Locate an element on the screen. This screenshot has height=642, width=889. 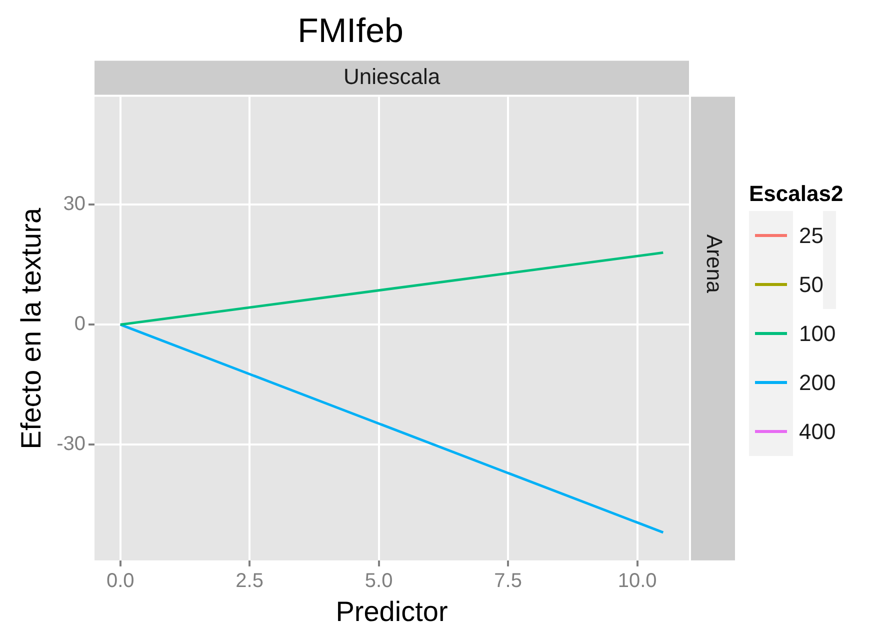
legend-label: 200 is located at coordinates (814, 382).